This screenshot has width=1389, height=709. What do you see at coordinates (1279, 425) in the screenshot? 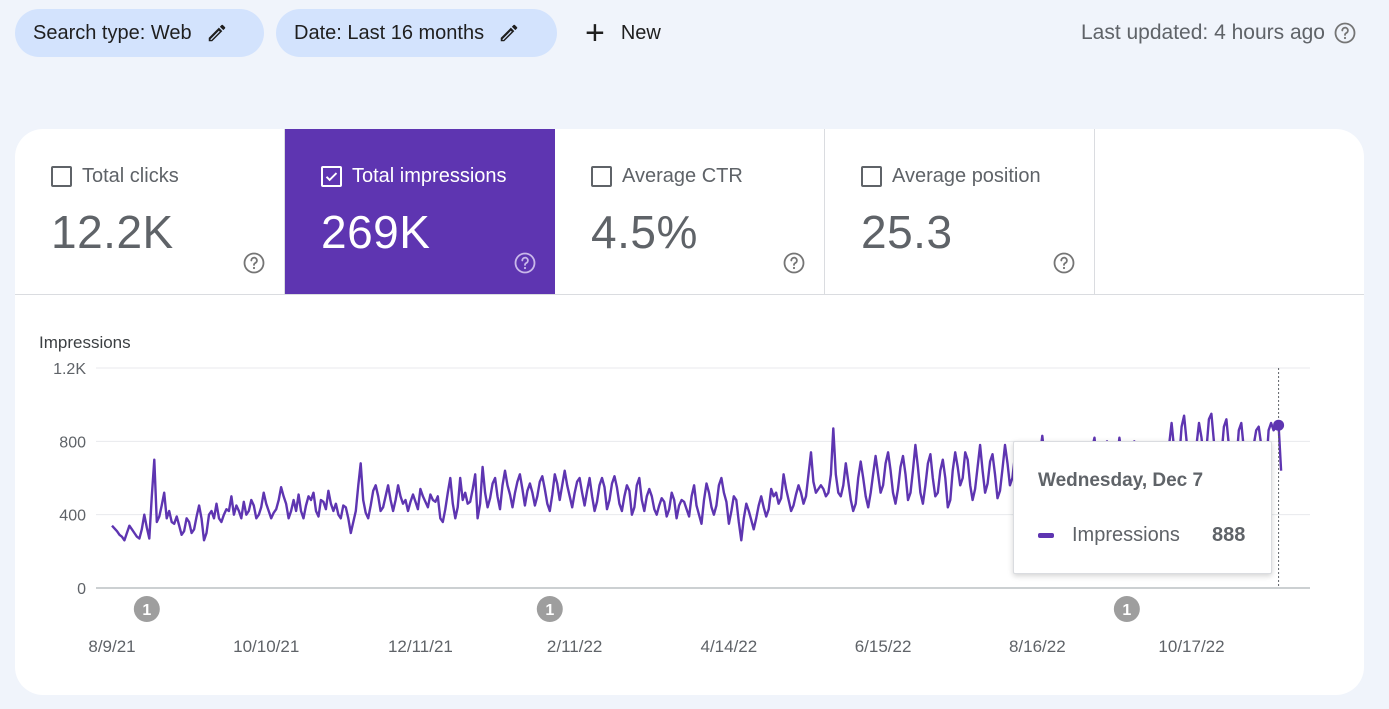
I see `hover-point` at bounding box center [1279, 425].